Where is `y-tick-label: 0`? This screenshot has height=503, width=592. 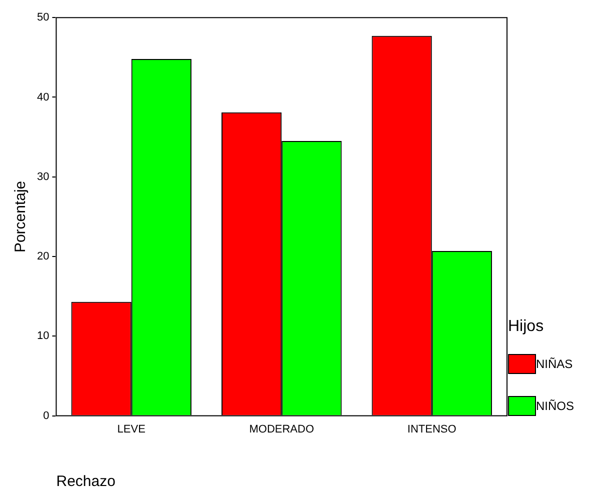
y-tick-label: 0 is located at coordinates (46, 416).